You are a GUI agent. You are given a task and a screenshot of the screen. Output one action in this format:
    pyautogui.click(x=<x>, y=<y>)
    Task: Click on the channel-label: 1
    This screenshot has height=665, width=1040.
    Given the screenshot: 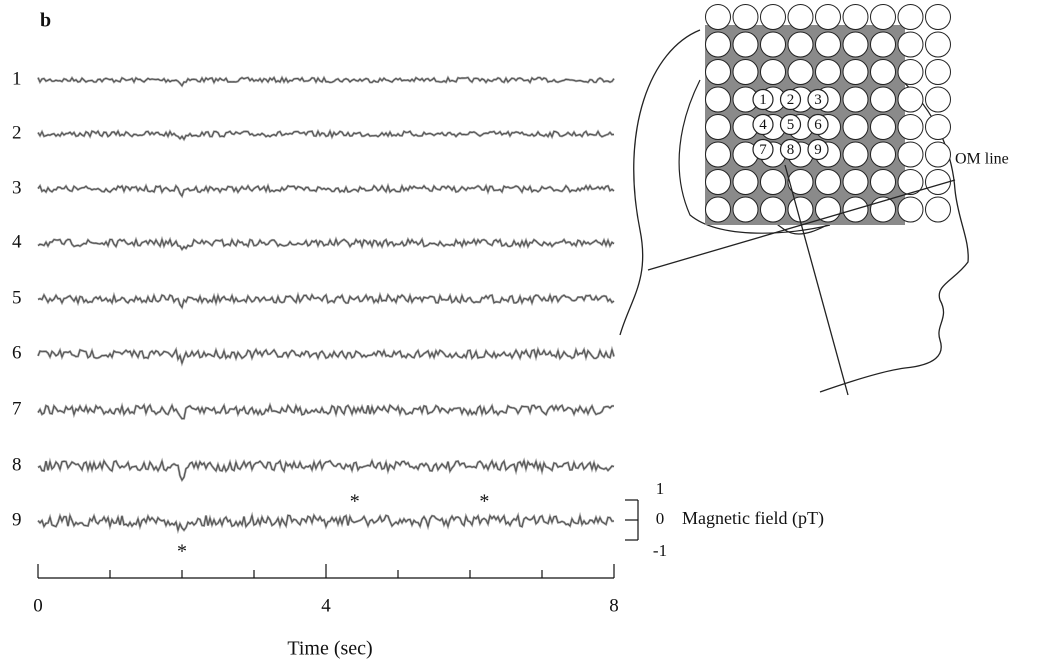 What is the action you would take?
    pyautogui.click(x=17, y=78)
    